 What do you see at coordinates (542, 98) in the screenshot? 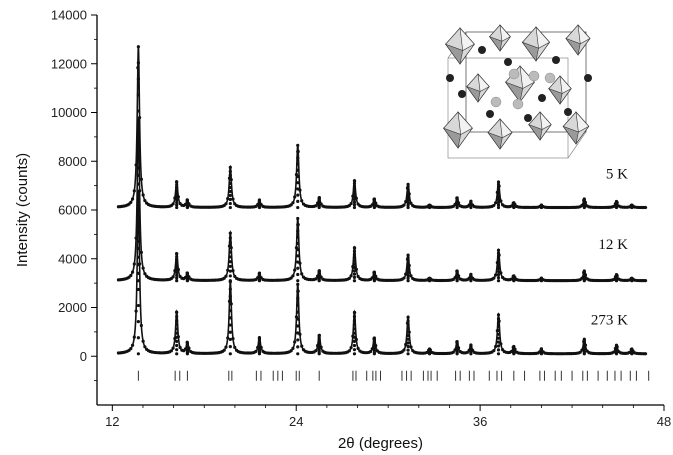
I see `atom-dark` at bounding box center [542, 98].